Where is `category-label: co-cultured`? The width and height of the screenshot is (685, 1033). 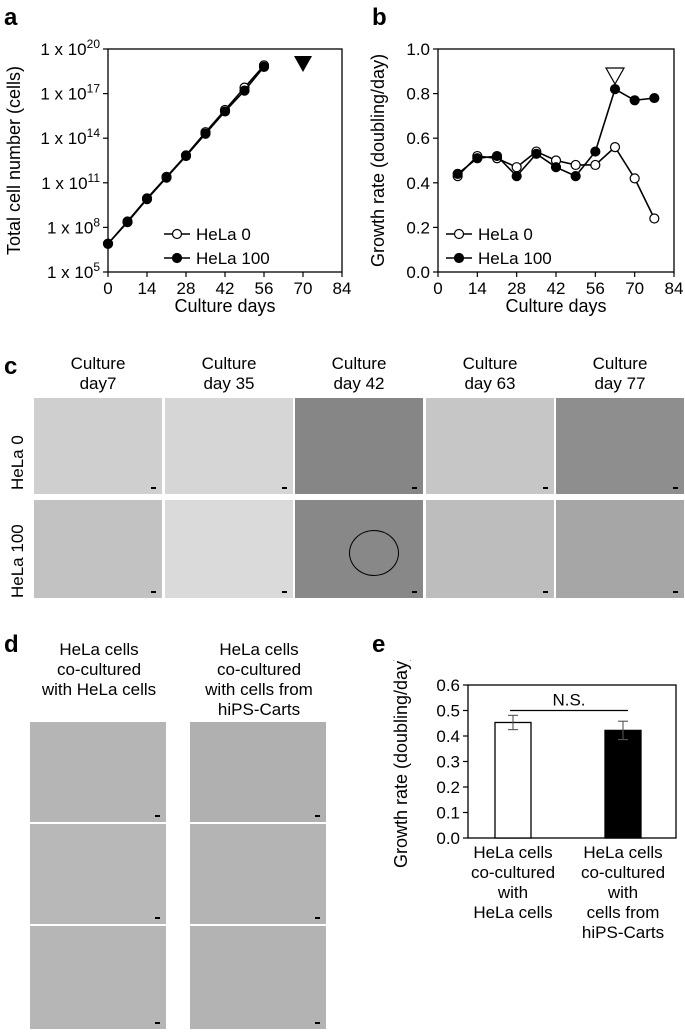
category-label: co-cultured is located at coordinates (623, 872).